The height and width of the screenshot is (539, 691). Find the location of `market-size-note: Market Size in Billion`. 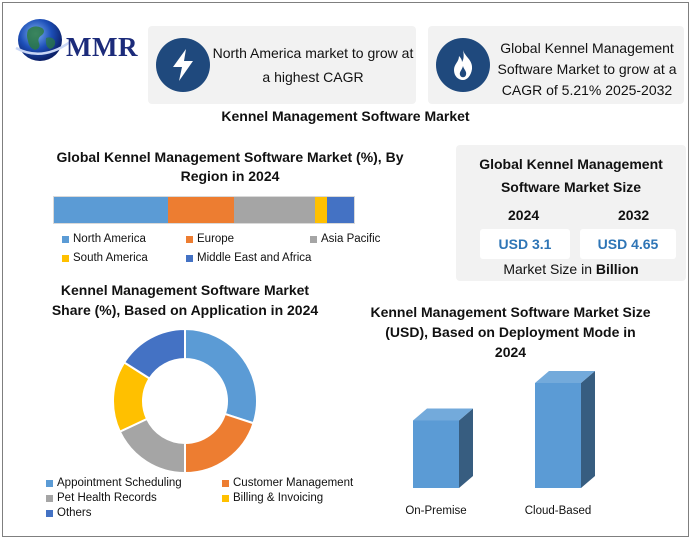

market-size-note: Market Size in Billion is located at coordinates (571, 269).